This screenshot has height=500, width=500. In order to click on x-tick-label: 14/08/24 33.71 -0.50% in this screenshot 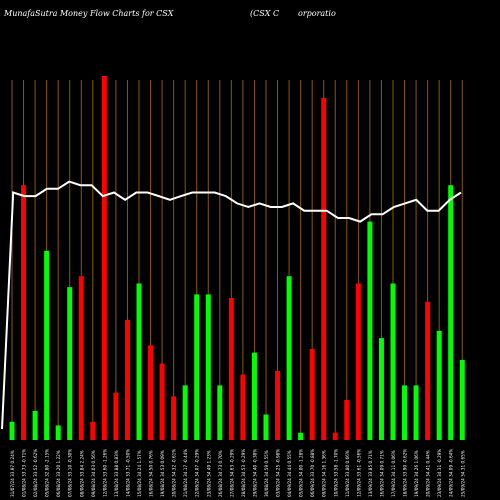, I will do `click(127, 473)`.